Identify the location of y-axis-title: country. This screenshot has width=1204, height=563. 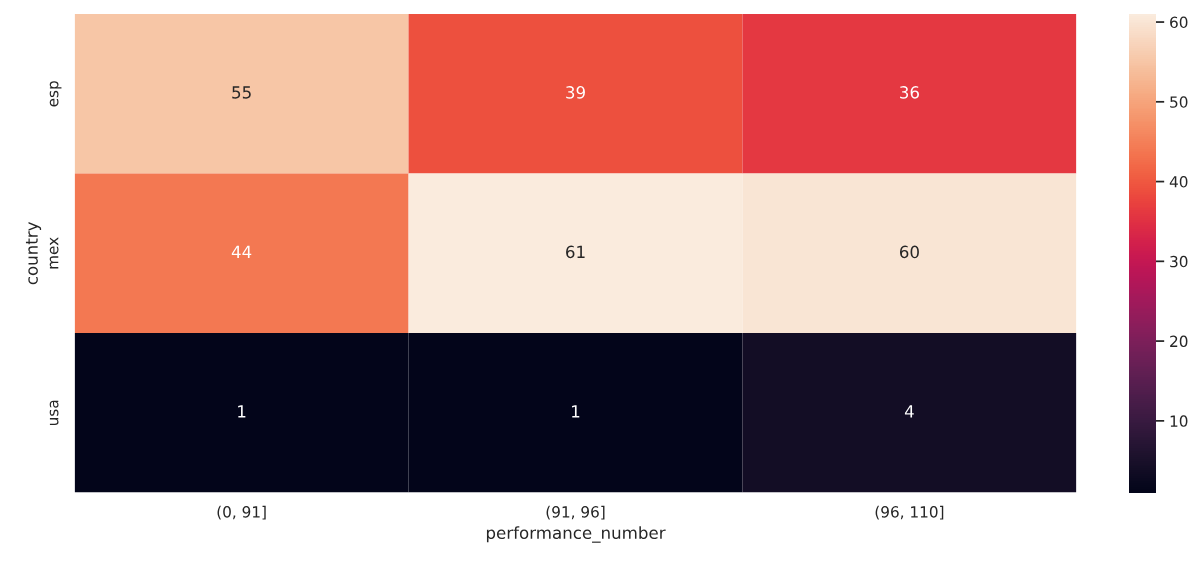
(33, 253).